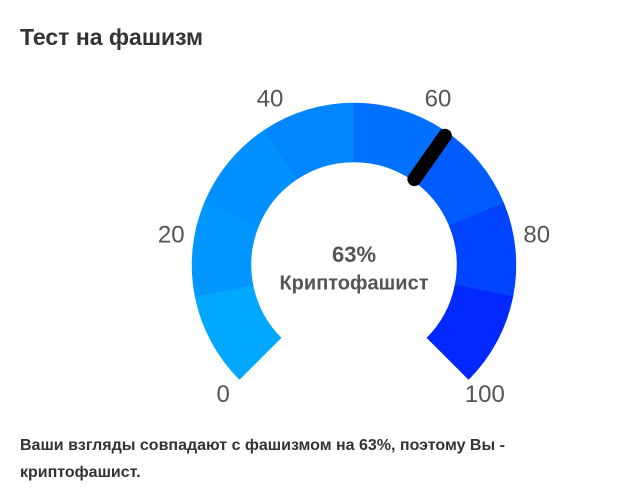 The height and width of the screenshot is (494, 640). Describe the element at coordinates (485, 394) in the screenshot. I see `tick-label: 100` at that location.